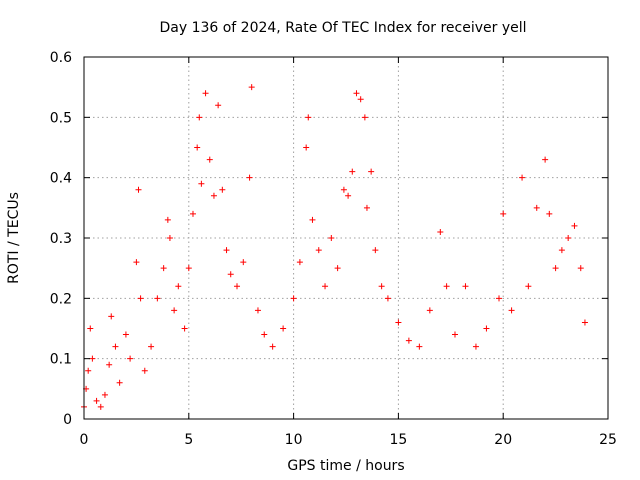 The height and width of the screenshot is (480, 640). What do you see at coordinates (398, 440) in the screenshot?
I see `x-tick-label: 15` at bounding box center [398, 440].